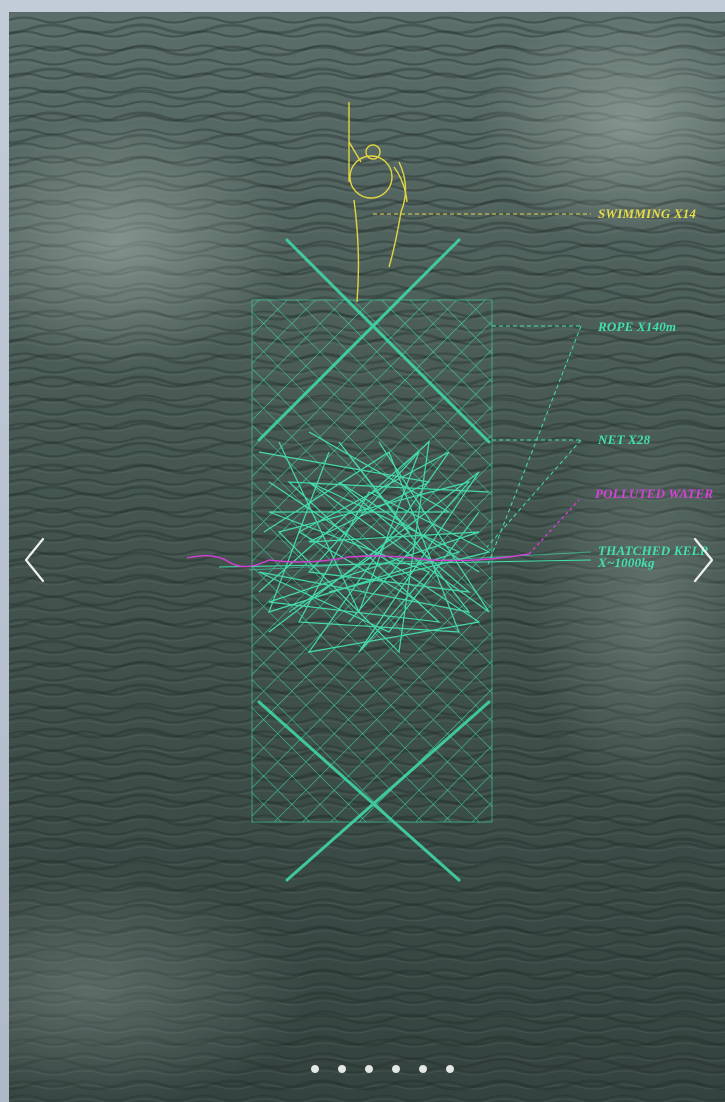 The height and width of the screenshot is (1102, 725). What do you see at coordinates (624, 439) in the screenshot?
I see `annotation-net: NET X28` at bounding box center [624, 439].